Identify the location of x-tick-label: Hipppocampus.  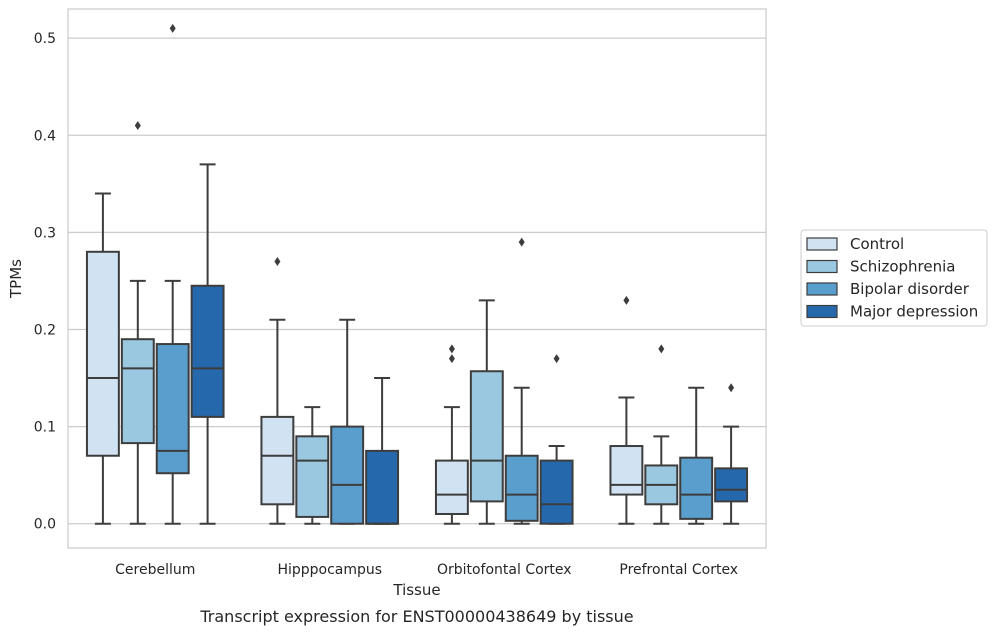
(329, 570).